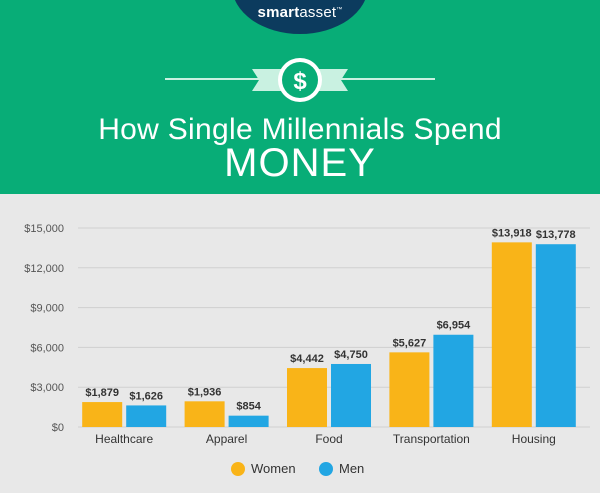 The height and width of the screenshot is (493, 600). What do you see at coordinates (47, 348) in the screenshot?
I see `y-tick-label: $6,000` at bounding box center [47, 348].